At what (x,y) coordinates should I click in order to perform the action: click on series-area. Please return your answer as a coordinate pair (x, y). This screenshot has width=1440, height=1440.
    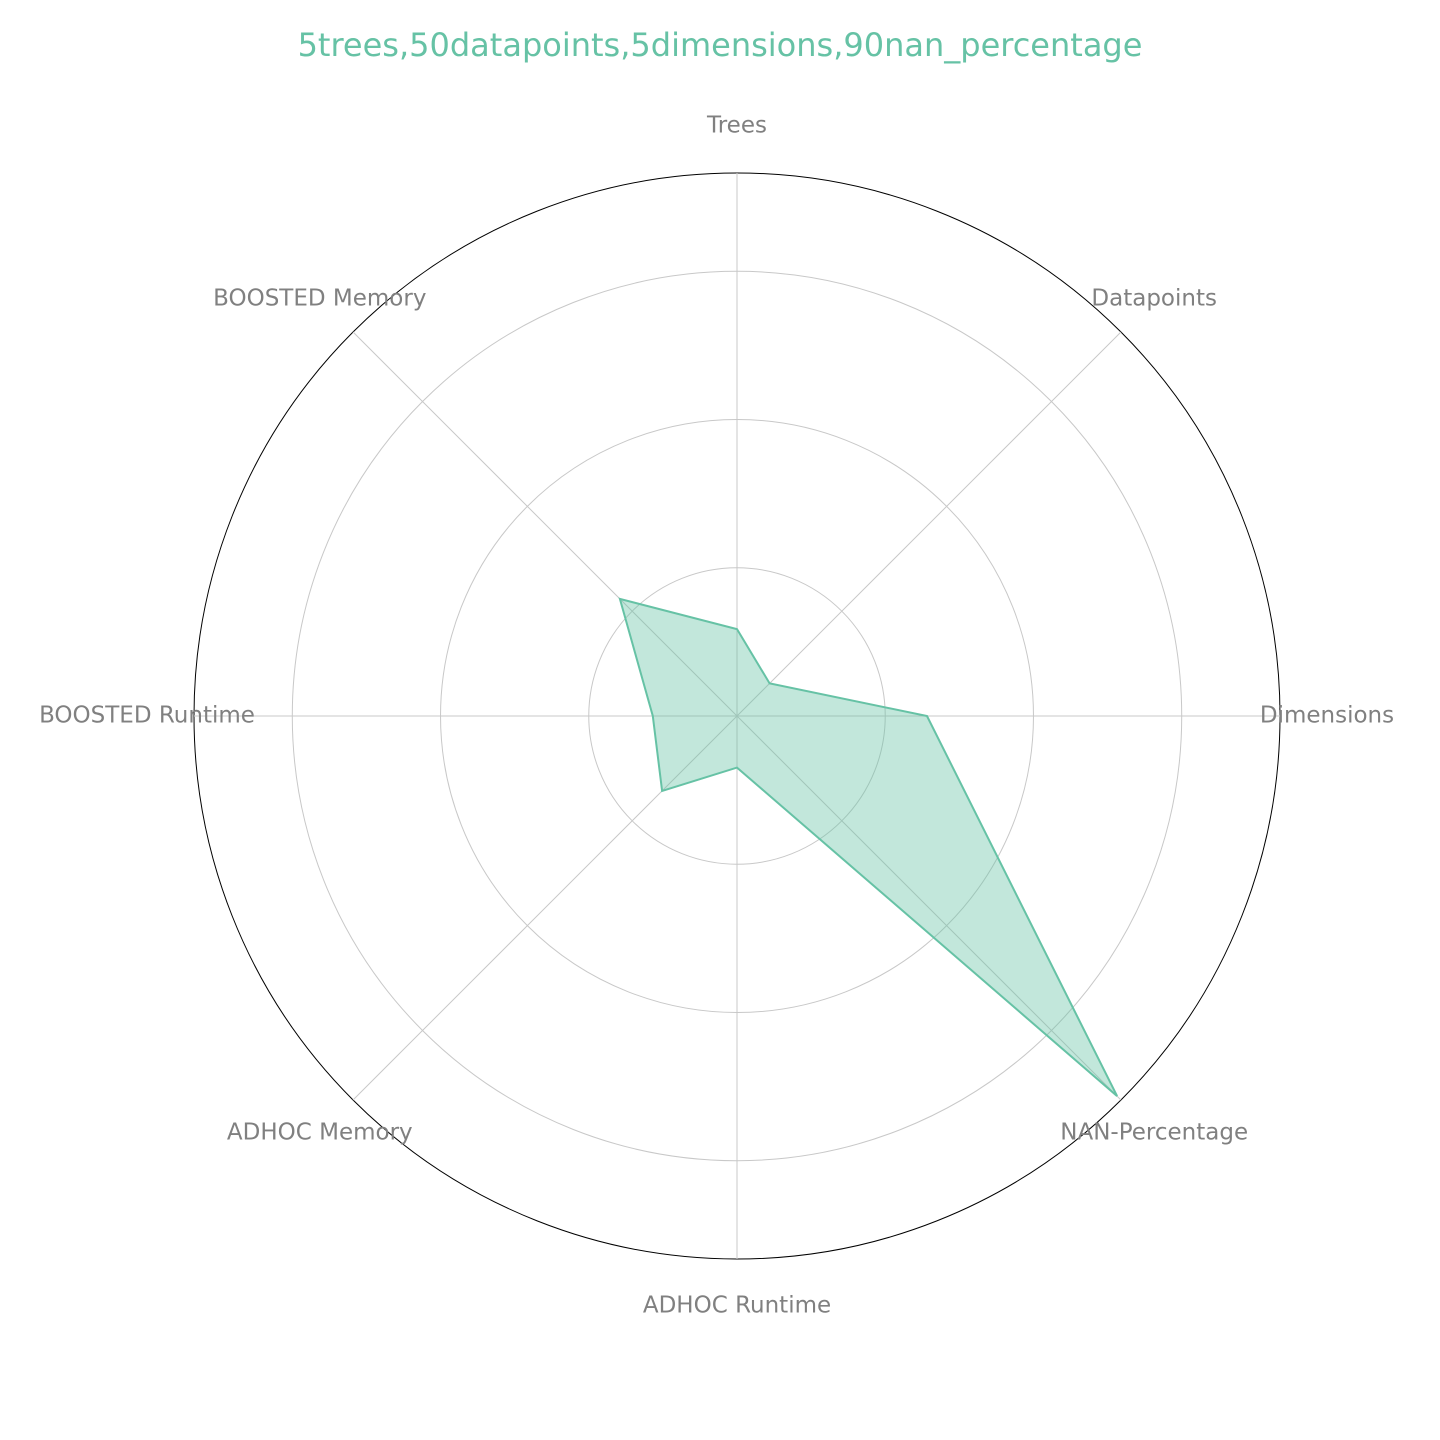
    Looking at the image, I should click on (868, 847).